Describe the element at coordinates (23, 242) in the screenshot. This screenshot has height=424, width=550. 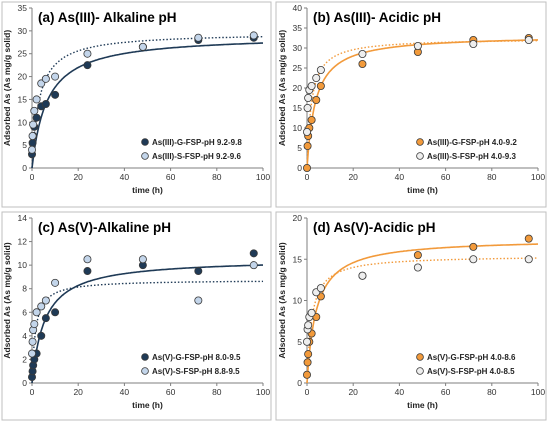
I see `y-tick-label: 12` at that location.